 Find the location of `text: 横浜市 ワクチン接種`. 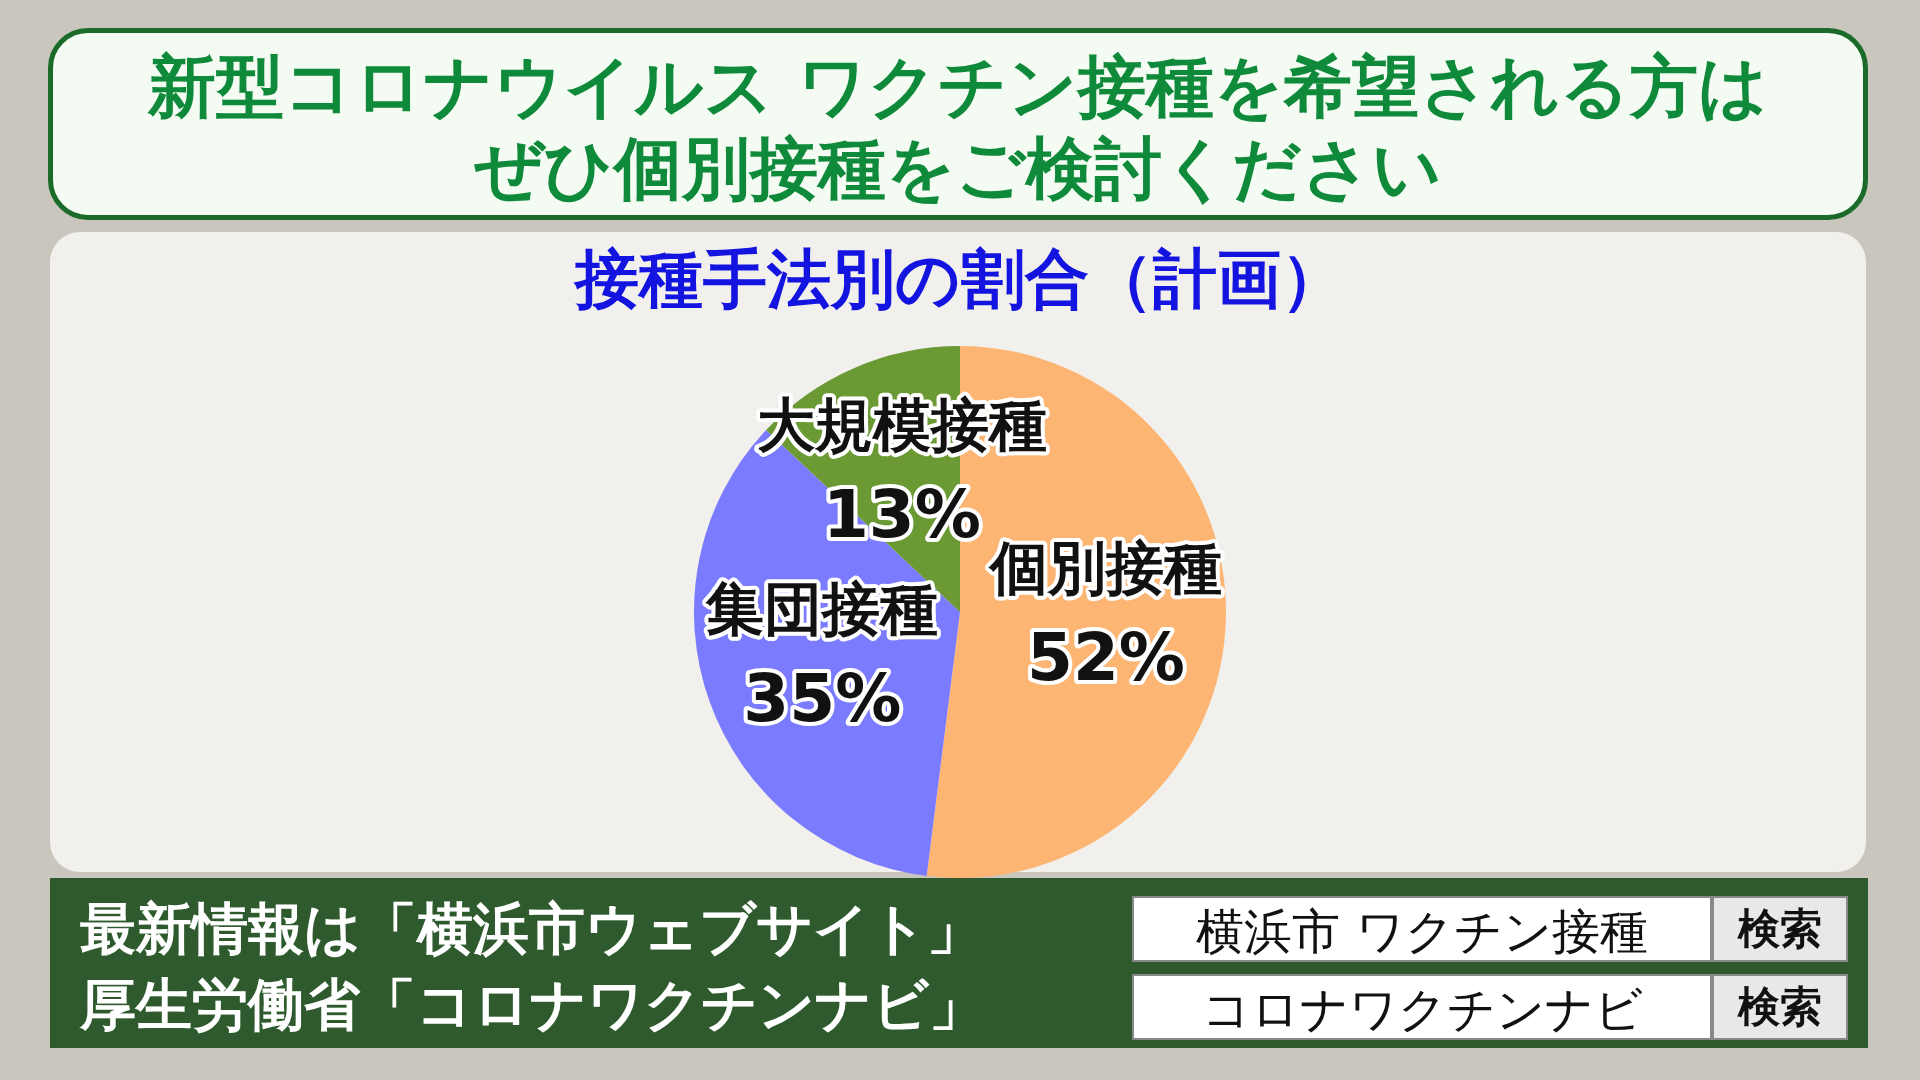

text: 横浜市 ワクチン接種 is located at coordinates (1422, 929).